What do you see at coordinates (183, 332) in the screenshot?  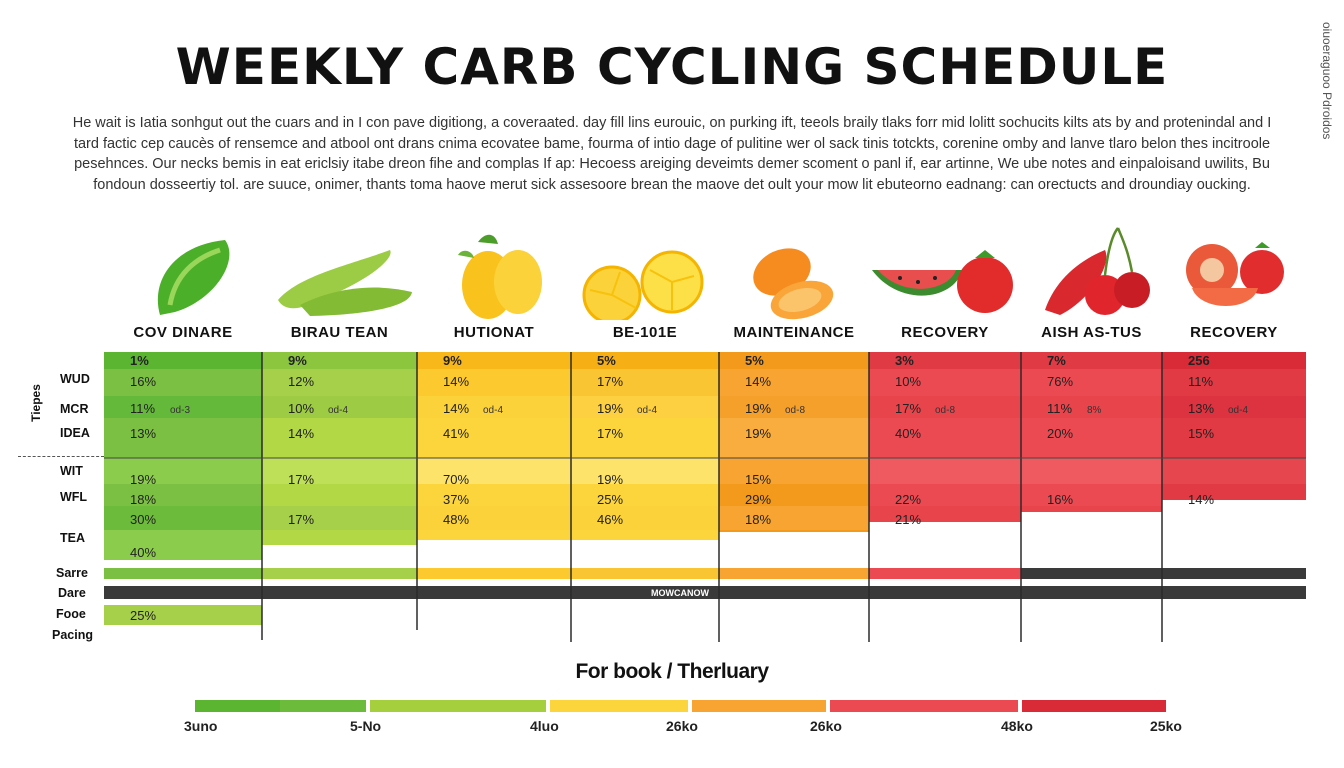 I see `column-label: COV DINARE` at bounding box center [183, 332].